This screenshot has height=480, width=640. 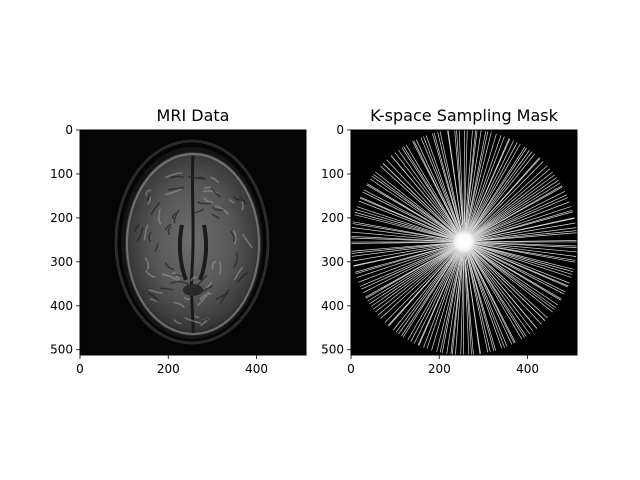 I want to click on kspace-y-tick-label: 100, so click(x=332, y=174).